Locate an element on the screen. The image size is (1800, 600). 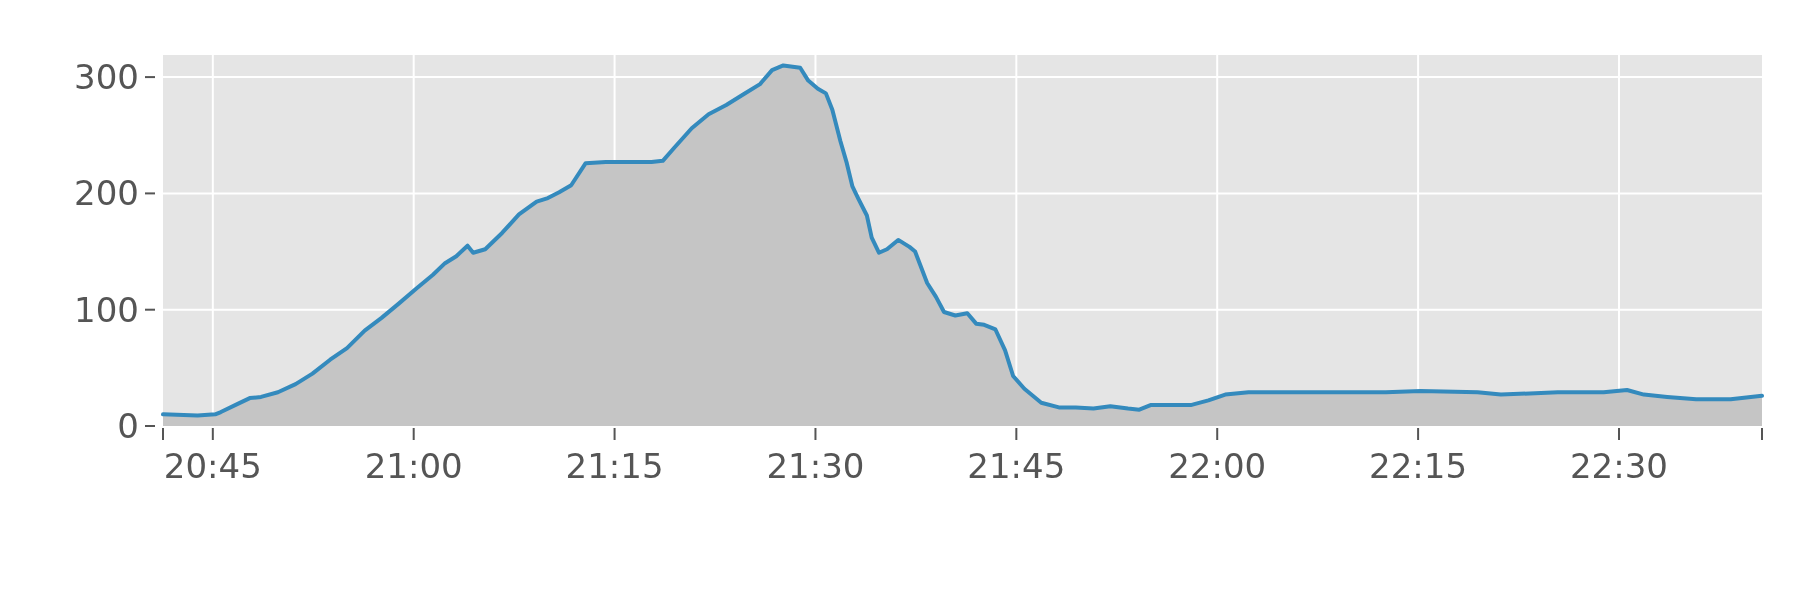
x-tick-label: 20:45 is located at coordinates (212, 466).